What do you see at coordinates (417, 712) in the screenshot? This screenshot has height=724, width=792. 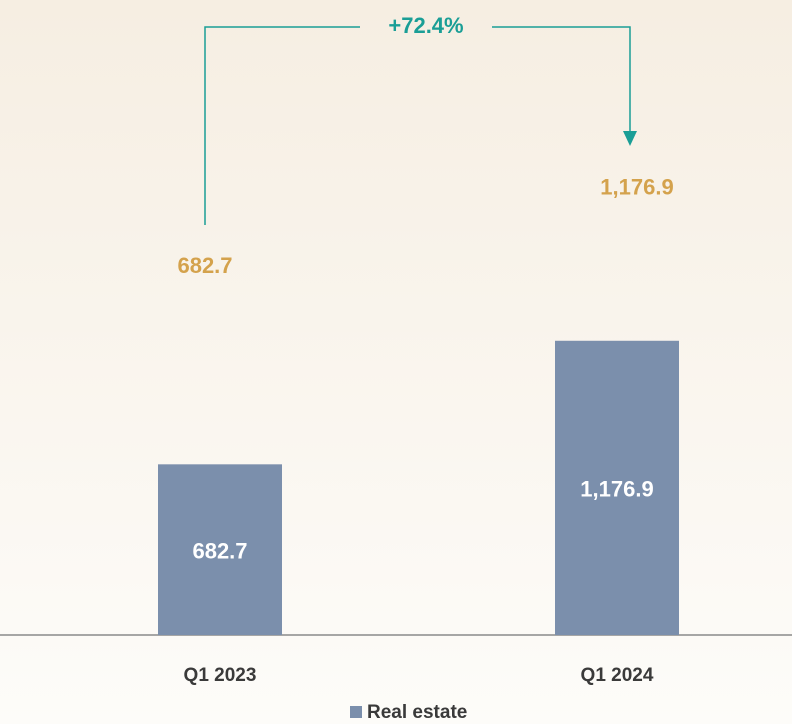 I see `legend-label: Real estate` at bounding box center [417, 712].